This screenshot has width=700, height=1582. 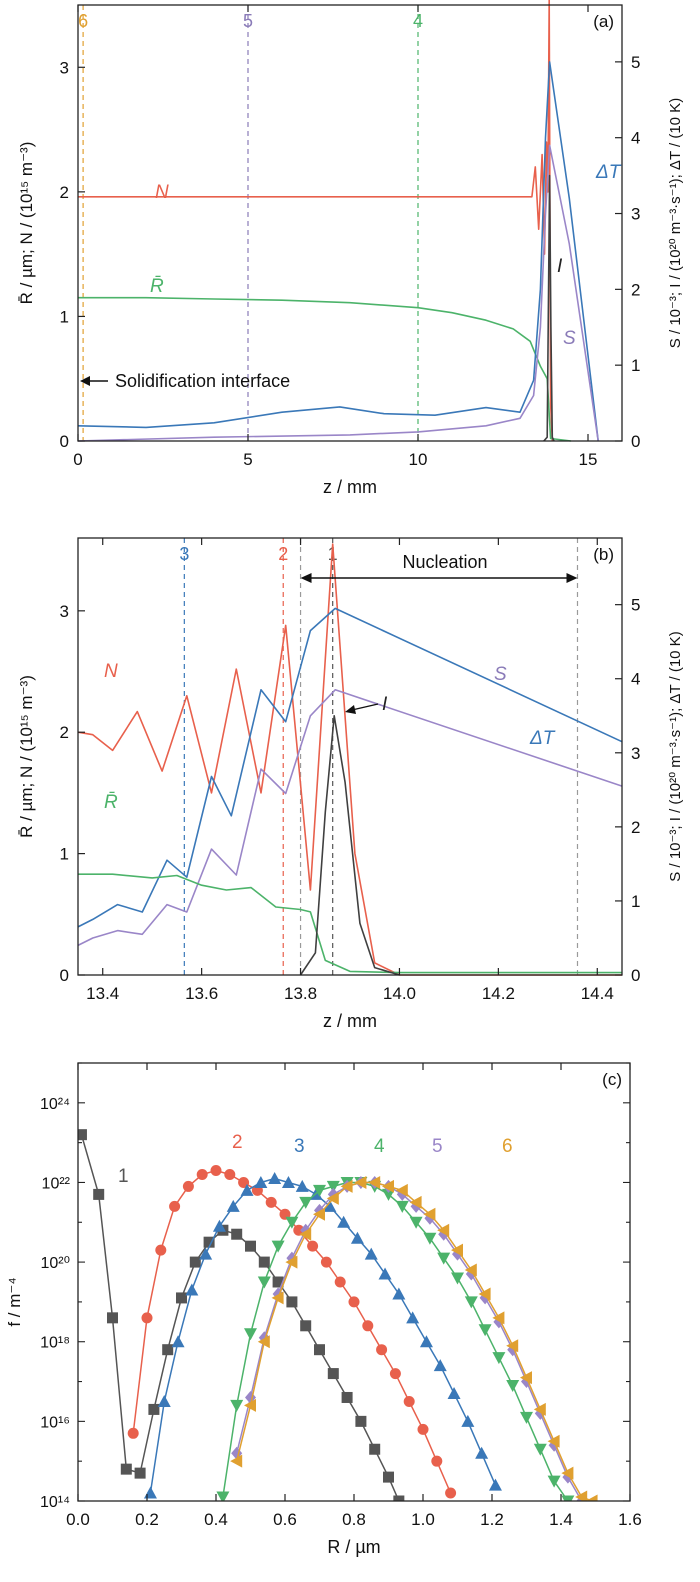 I want to click on panel-a-curve-label: I, so click(x=560, y=266).